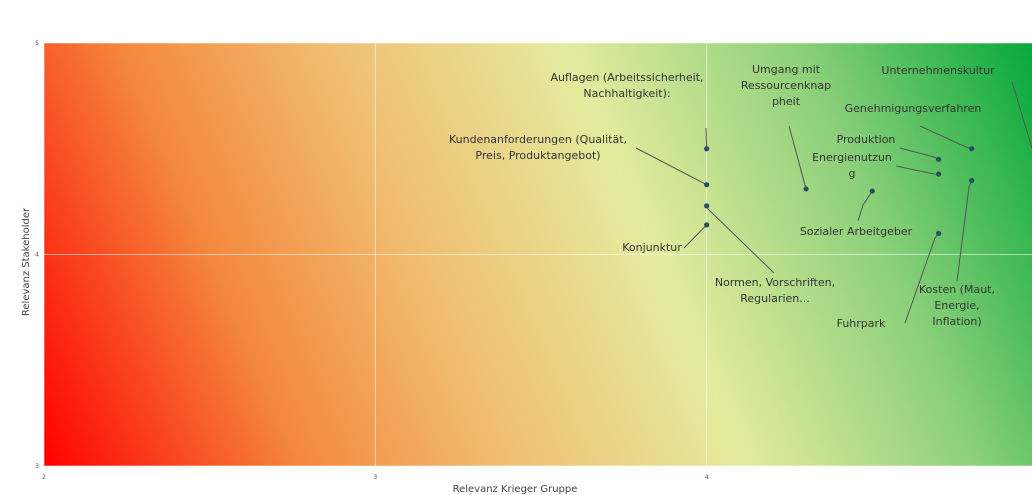 Image resolution: width=1032 pixels, height=495 pixels. Describe the element at coordinates (44, 477) in the screenshot. I see `x-tick-label: 2` at that location.